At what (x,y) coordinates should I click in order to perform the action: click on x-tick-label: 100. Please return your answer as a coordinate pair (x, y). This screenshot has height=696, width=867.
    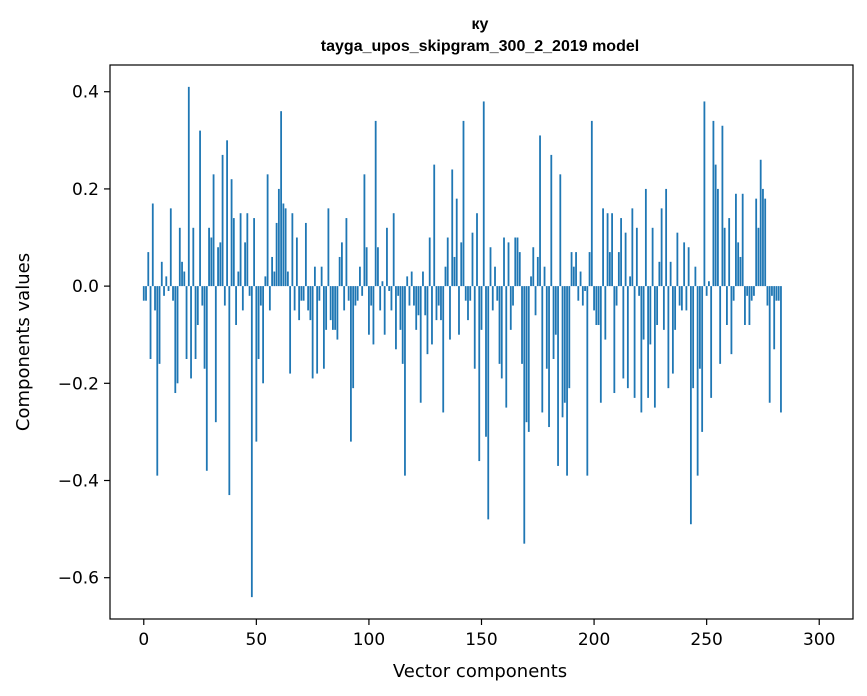
    Looking at the image, I should click on (369, 640).